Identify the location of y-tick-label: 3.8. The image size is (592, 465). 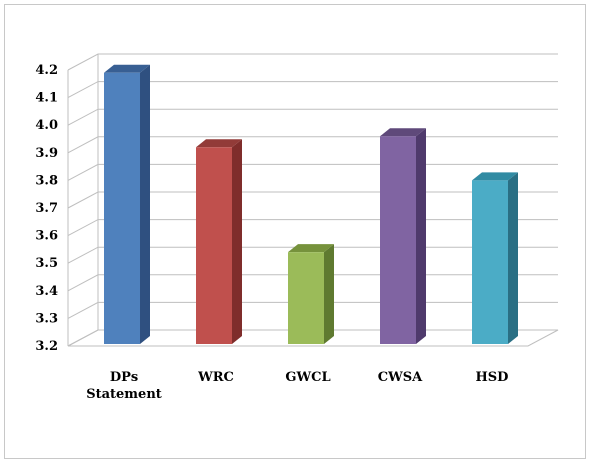
(46, 180).